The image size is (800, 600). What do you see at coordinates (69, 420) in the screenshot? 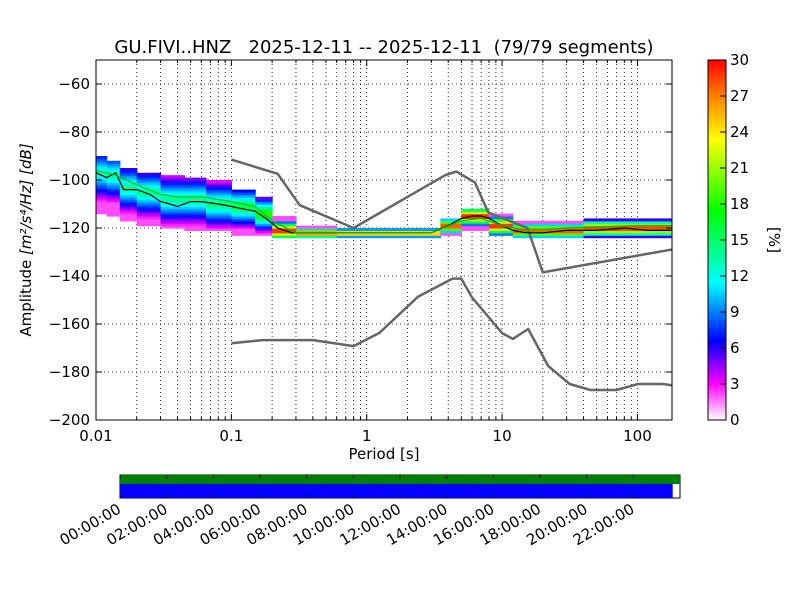
I see `y-tick-label: −200` at bounding box center [69, 420].